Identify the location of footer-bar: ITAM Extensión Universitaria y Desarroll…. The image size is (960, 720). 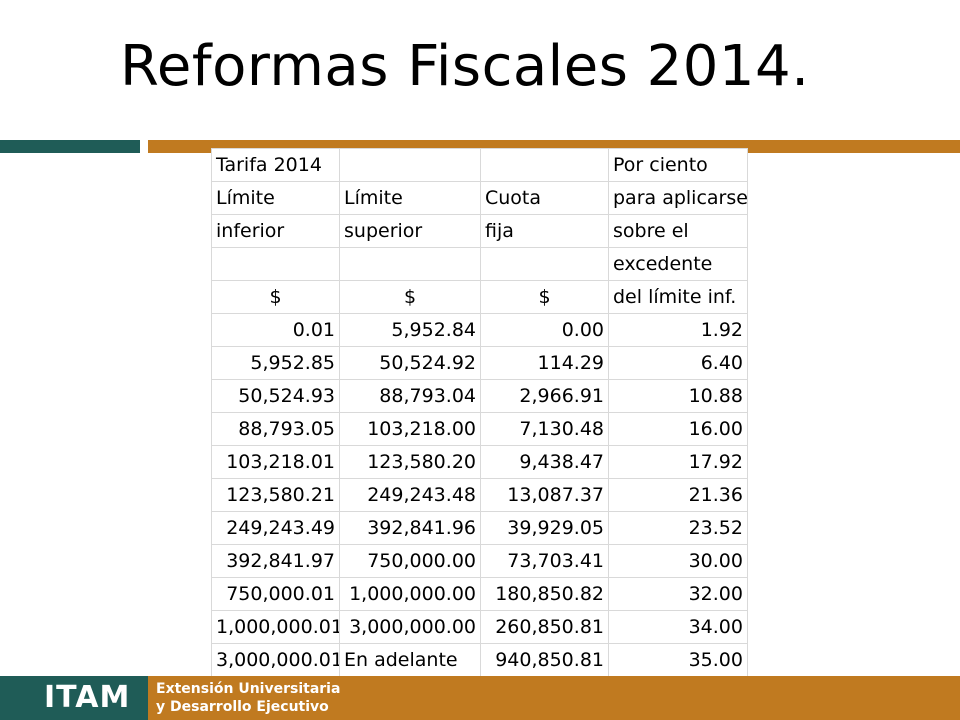
(480, 698).